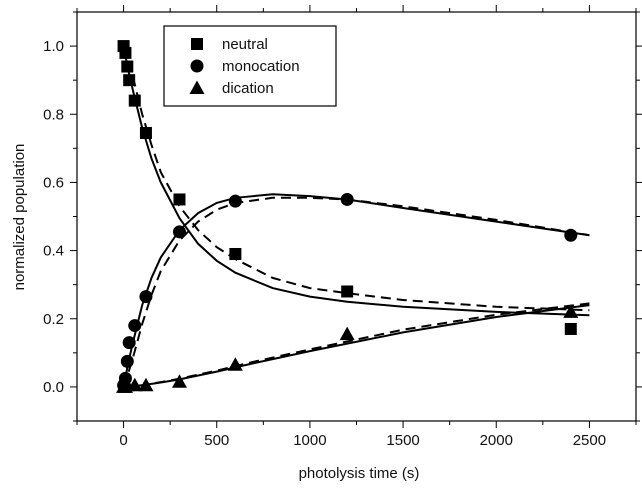 This screenshot has width=642, height=488. I want to click on y-tick-label: 0.8, so click(53, 114).